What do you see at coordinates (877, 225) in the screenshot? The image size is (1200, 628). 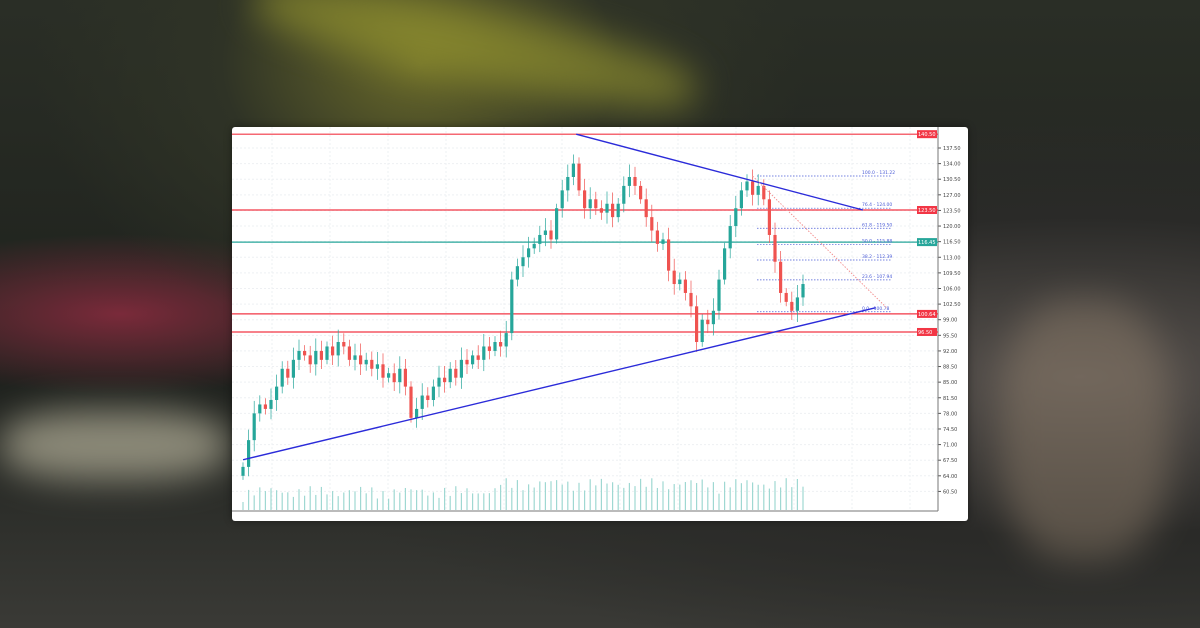 I see `fib-level-label: 61.8 - 119.50` at bounding box center [877, 225].